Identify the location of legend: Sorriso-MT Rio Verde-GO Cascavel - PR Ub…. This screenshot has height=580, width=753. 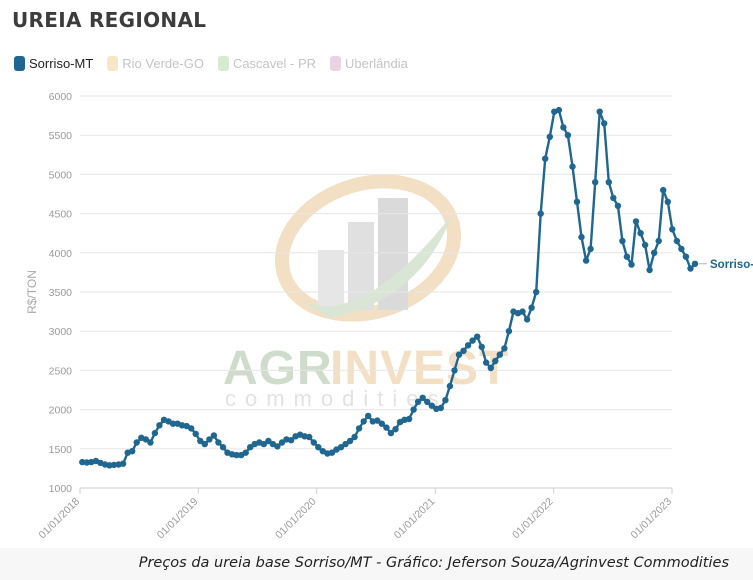
(211, 63).